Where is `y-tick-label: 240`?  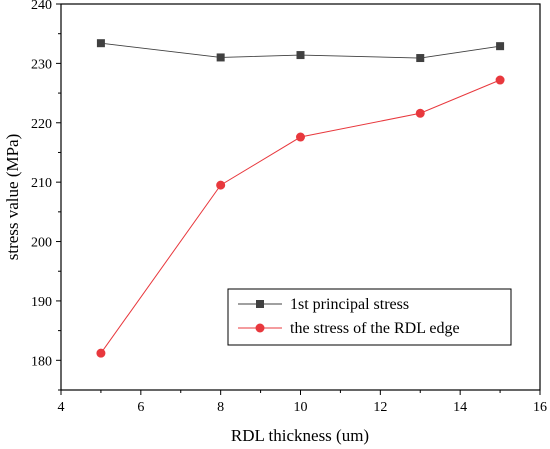 y-tick-label: 240 is located at coordinates (41, 6).